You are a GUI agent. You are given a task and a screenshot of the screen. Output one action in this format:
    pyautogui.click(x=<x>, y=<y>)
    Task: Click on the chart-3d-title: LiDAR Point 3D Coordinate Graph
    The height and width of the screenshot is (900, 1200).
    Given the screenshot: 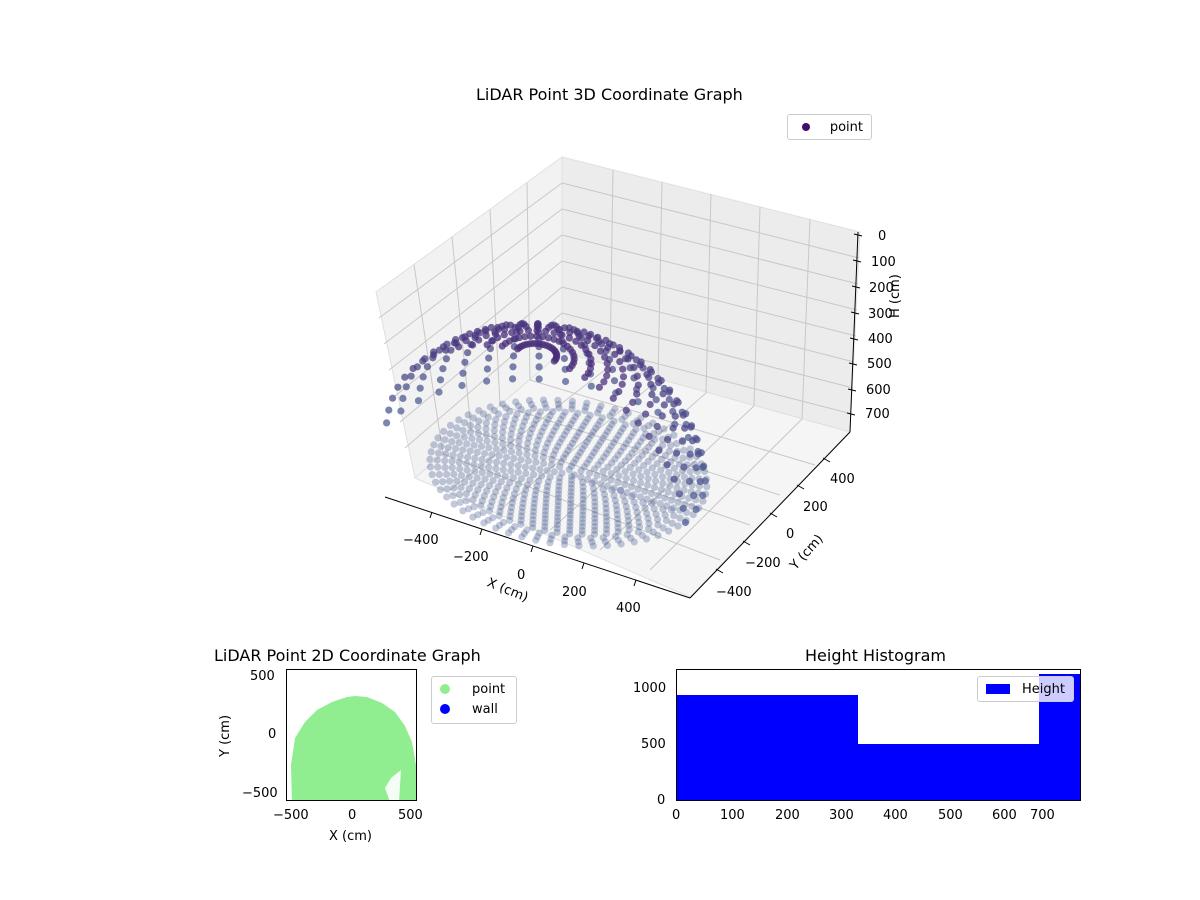 What is the action you would take?
    pyautogui.click(x=609, y=94)
    